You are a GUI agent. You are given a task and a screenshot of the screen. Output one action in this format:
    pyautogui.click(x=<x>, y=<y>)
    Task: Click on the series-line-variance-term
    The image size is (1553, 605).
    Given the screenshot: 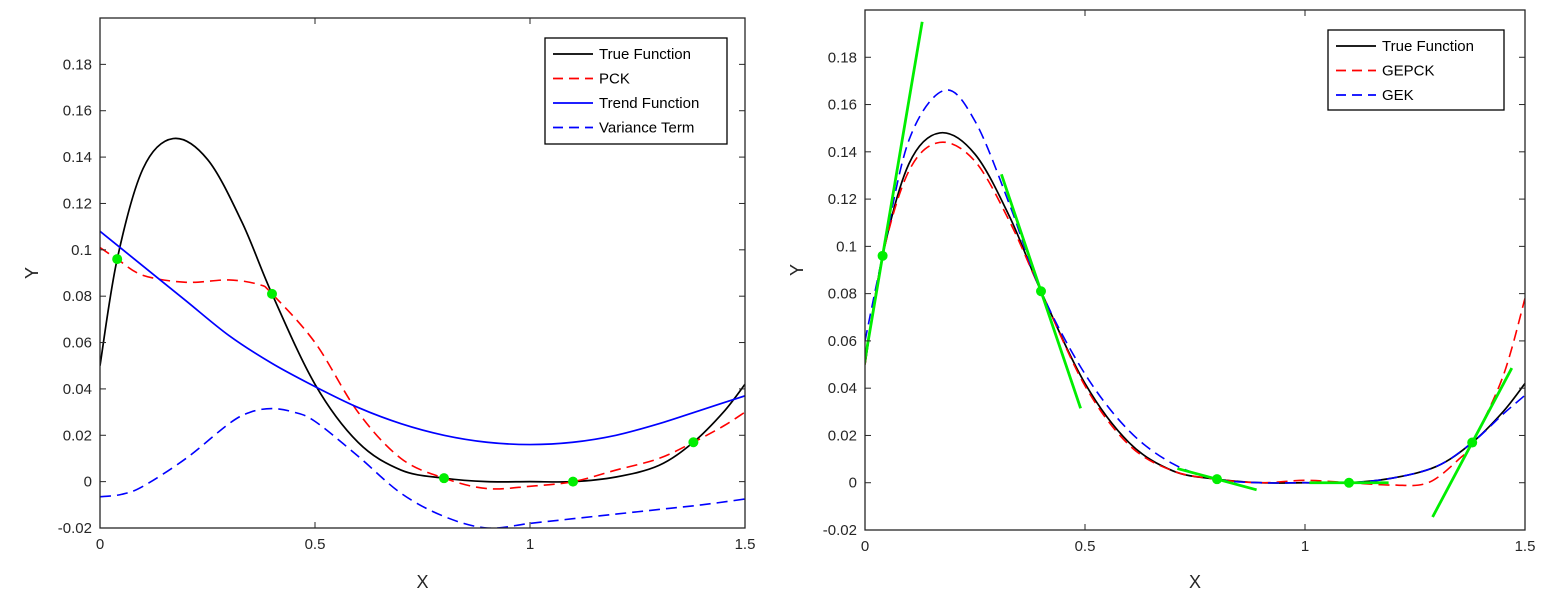 What is the action you would take?
    pyautogui.click(x=422, y=467)
    